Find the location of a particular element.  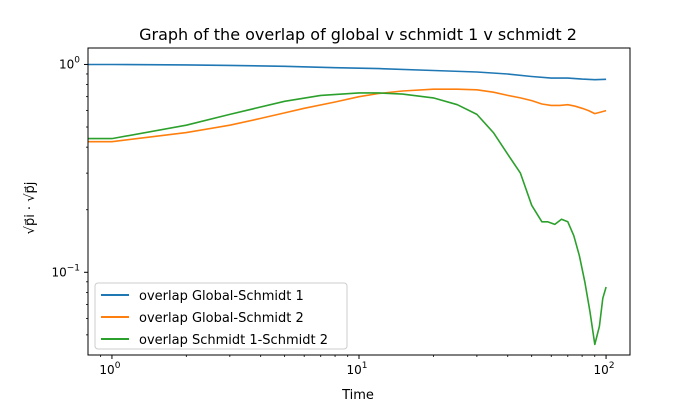

y-tick-label-1: 10⁰ is located at coordinates (69, 63).